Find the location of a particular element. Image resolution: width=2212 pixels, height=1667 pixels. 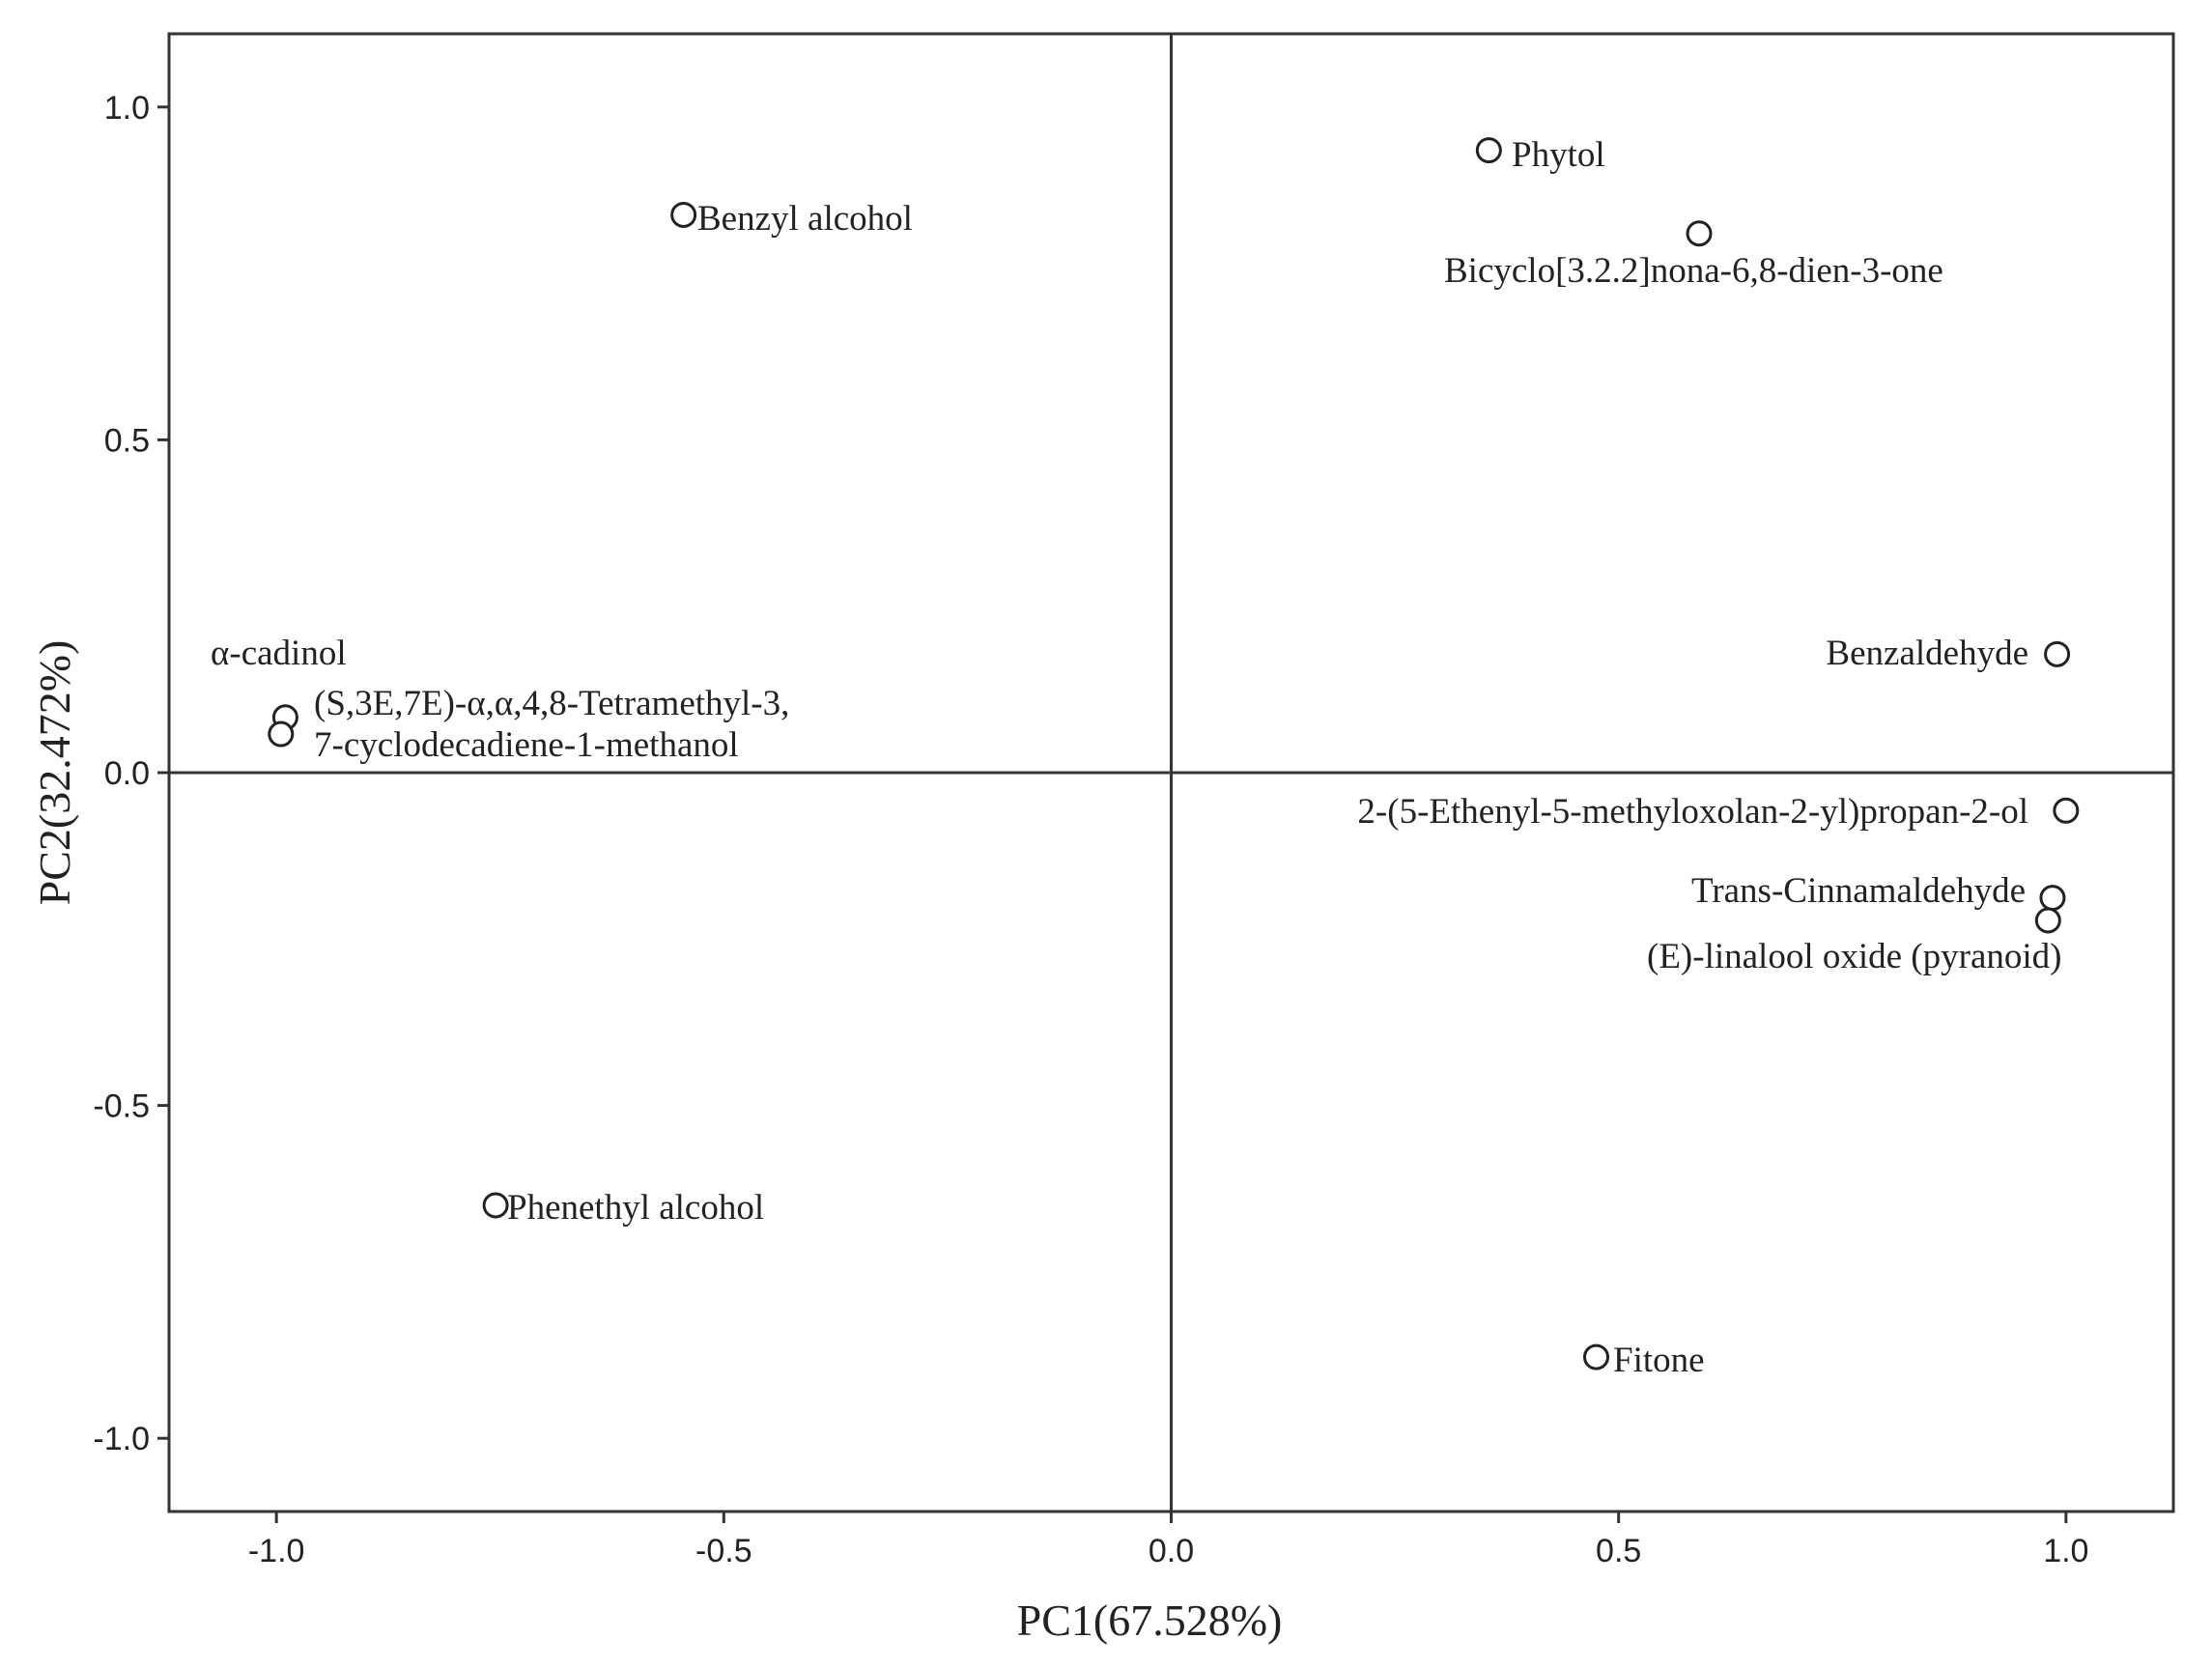

point-label: (E)-linalool oxide (pyranoid) is located at coordinates (1854, 957).